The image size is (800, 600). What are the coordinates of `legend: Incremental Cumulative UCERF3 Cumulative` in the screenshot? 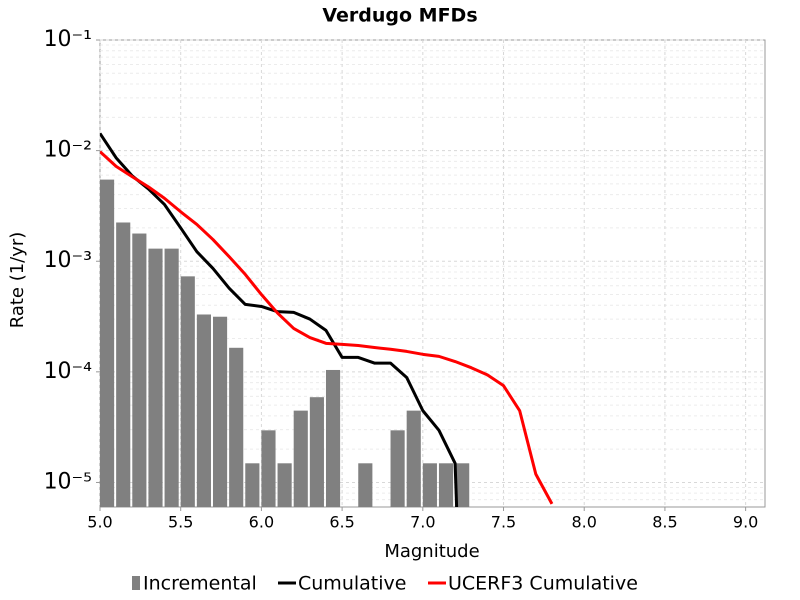 It's located at (385, 584).